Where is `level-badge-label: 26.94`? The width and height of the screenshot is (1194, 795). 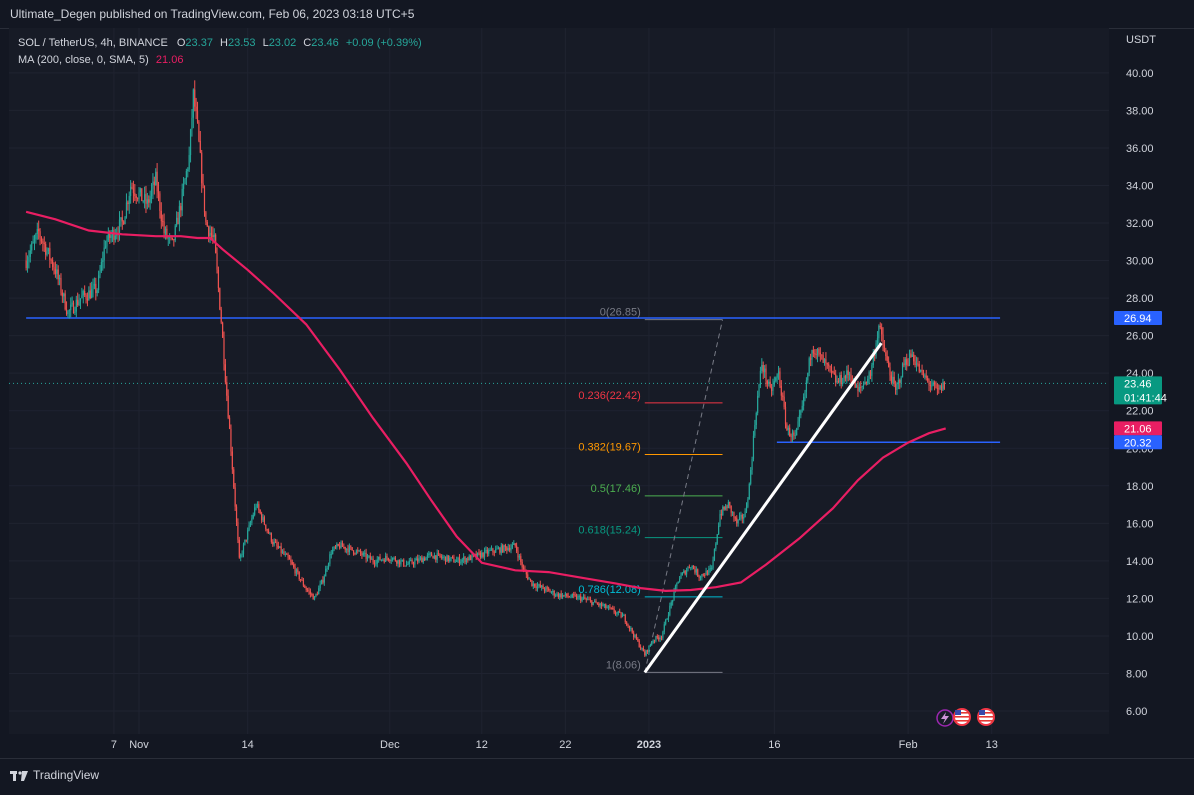 level-badge-label: 26.94 is located at coordinates (1138, 319).